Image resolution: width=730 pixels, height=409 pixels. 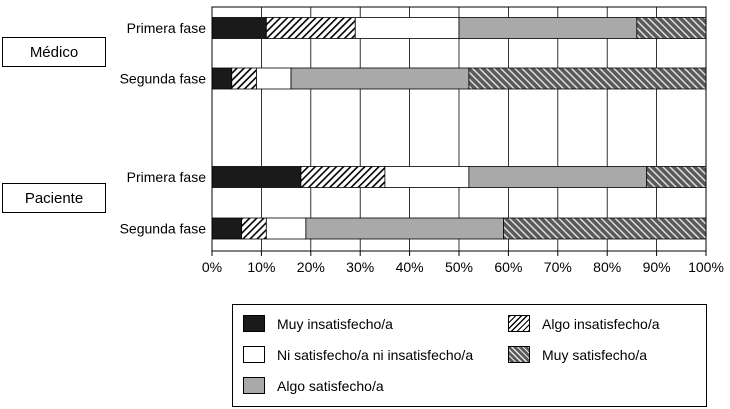 I want to click on x-tick-label-8: 80%, so click(x=607, y=267).